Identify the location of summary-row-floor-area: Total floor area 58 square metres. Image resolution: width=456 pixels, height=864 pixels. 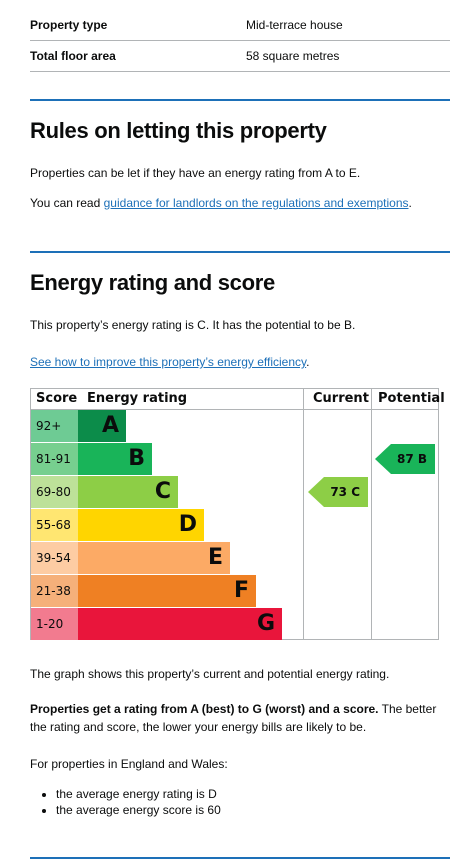
(240, 56).